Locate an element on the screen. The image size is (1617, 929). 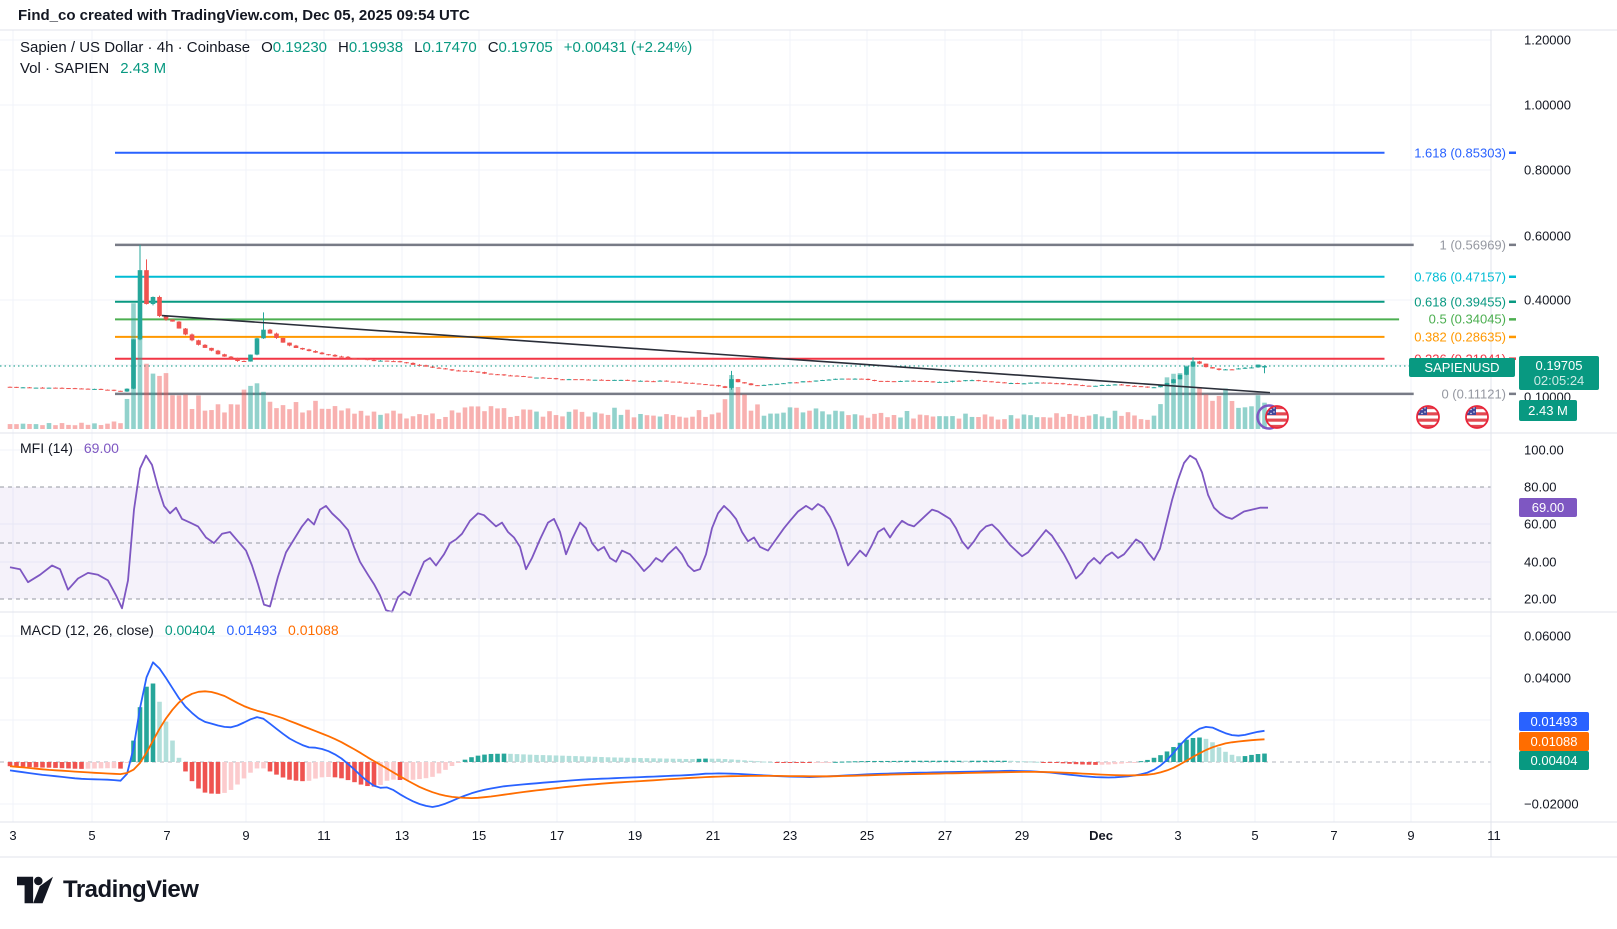
time-axis is located at coordinates (745, 839).